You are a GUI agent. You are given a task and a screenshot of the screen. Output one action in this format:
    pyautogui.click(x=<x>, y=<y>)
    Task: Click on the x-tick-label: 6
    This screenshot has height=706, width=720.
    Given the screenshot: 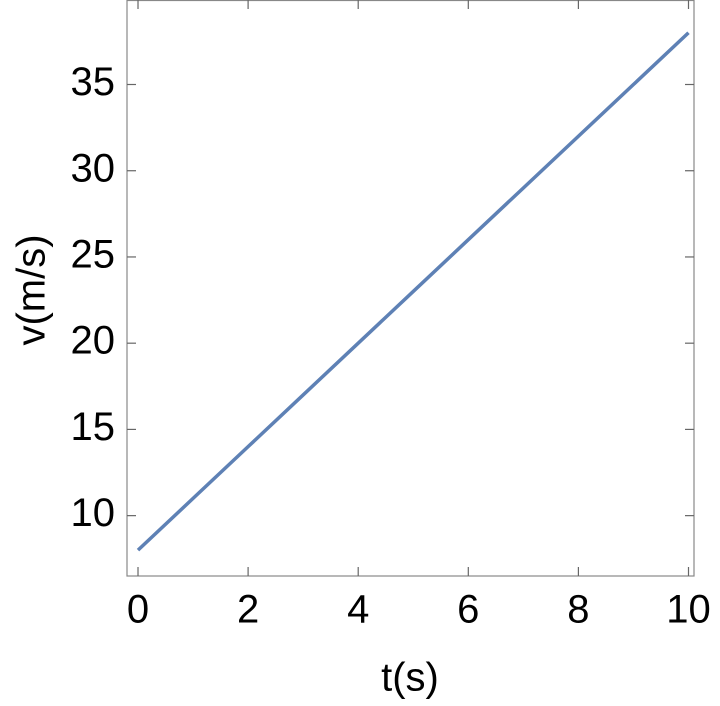 What is the action you would take?
    pyautogui.click(x=468, y=610)
    